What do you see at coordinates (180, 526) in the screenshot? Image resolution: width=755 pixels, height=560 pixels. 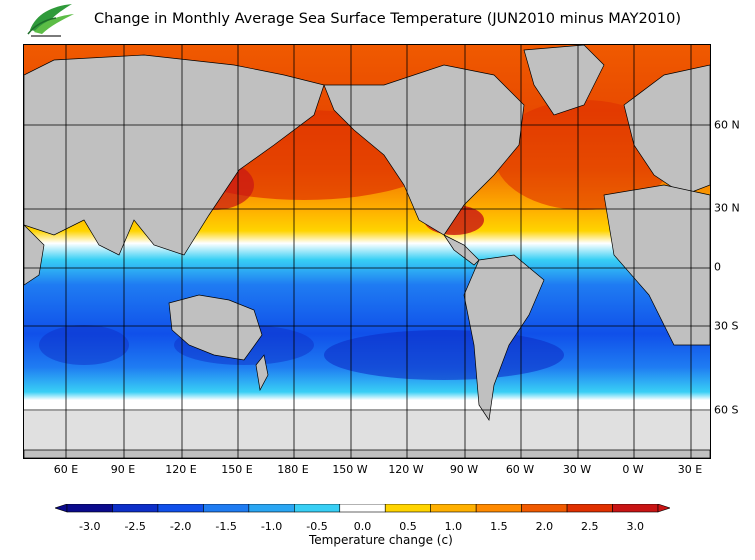 I see `colorbar-tick-label: -2.0` at bounding box center [180, 526].